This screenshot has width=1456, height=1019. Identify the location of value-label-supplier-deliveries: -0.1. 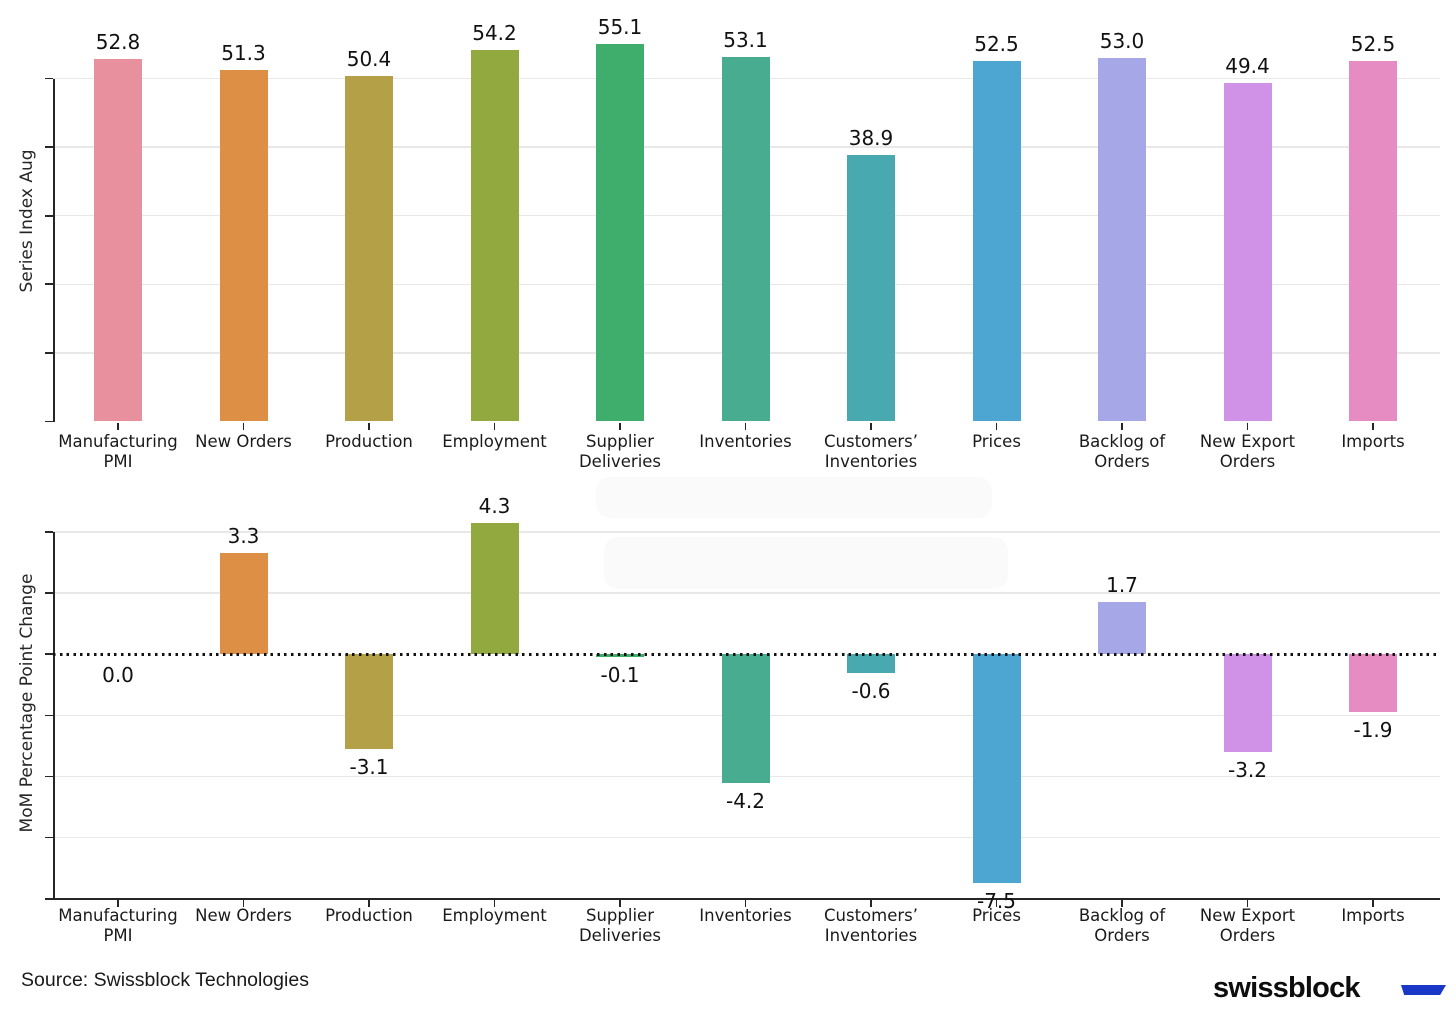
(620, 675).